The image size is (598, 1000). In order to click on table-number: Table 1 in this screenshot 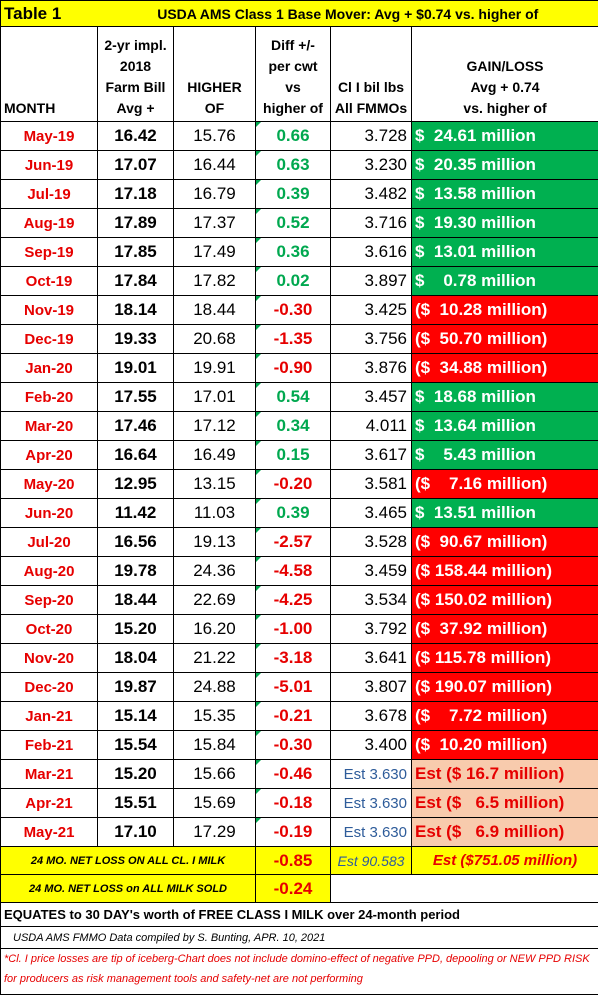, I will do `click(49, 13)`.